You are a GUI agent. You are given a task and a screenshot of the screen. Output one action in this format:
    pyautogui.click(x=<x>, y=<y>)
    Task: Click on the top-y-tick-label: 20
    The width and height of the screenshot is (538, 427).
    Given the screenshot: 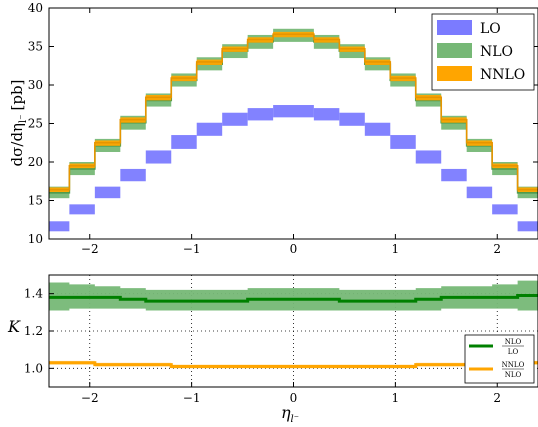 What is the action you would take?
    pyautogui.click(x=35, y=162)
    